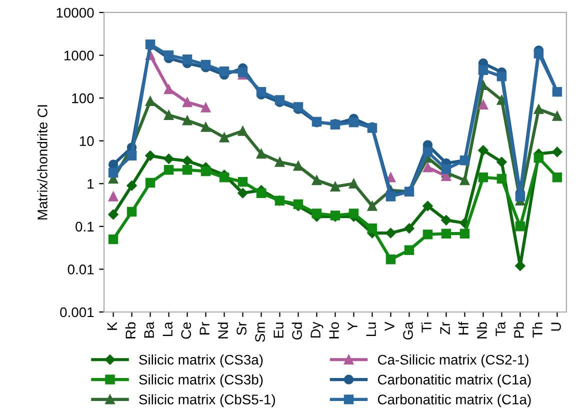 The width and height of the screenshot is (578, 416). What do you see at coordinates (223, 330) in the screenshot?
I see `x-tick-label: Nd` at bounding box center [223, 330].